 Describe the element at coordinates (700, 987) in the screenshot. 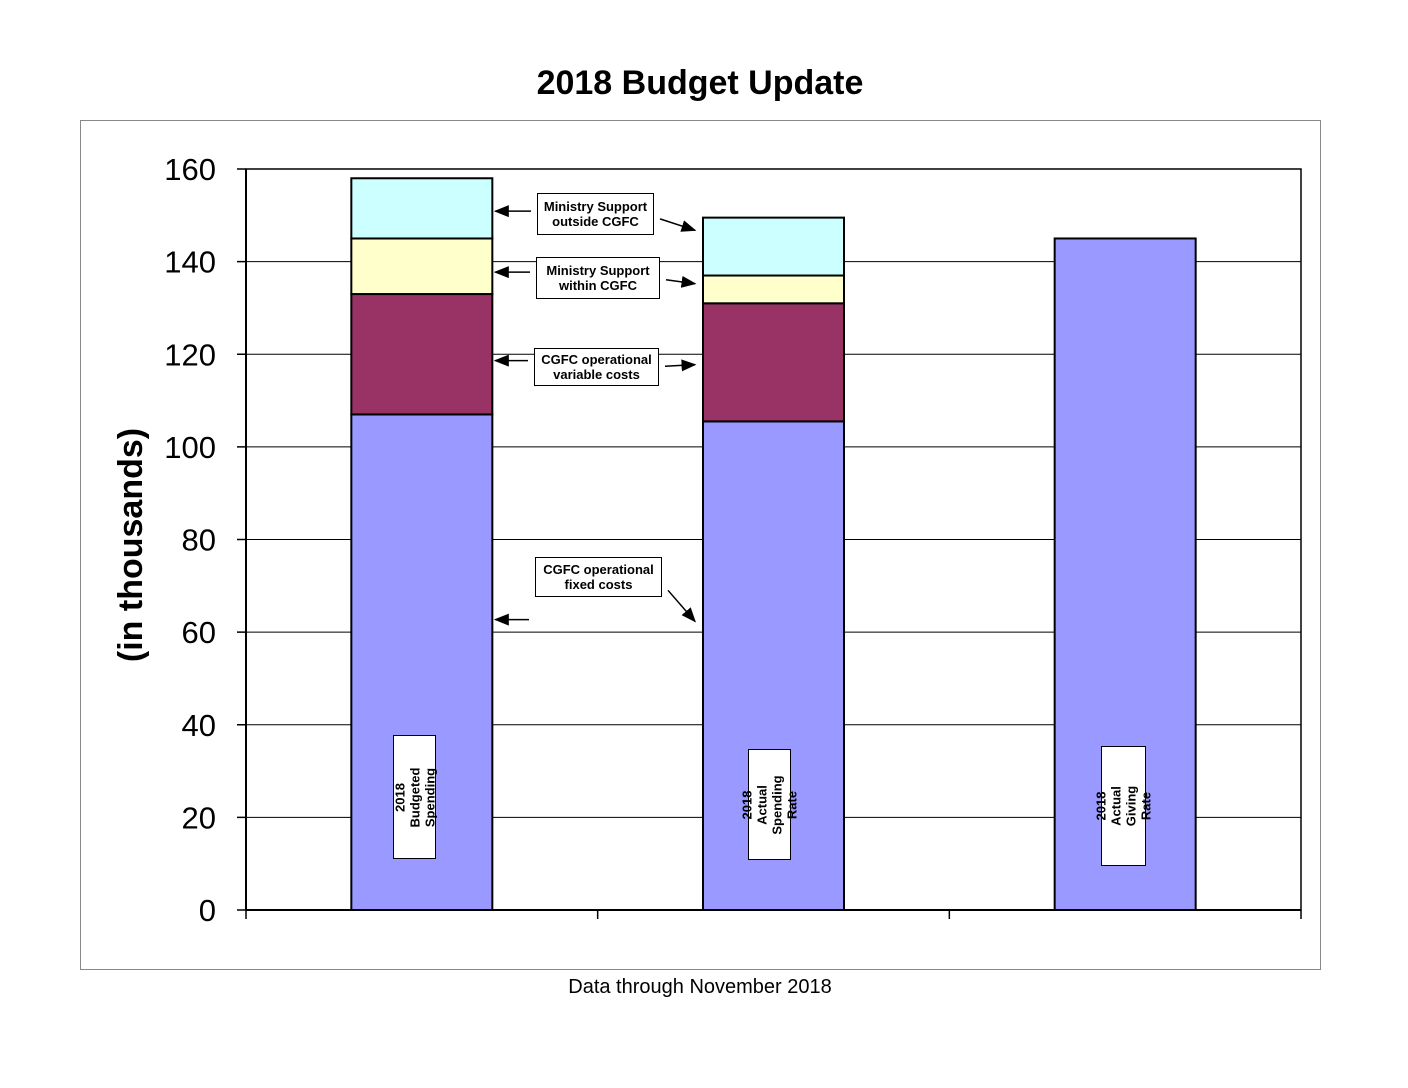

I see `footnote: Data through November 2018` at that location.